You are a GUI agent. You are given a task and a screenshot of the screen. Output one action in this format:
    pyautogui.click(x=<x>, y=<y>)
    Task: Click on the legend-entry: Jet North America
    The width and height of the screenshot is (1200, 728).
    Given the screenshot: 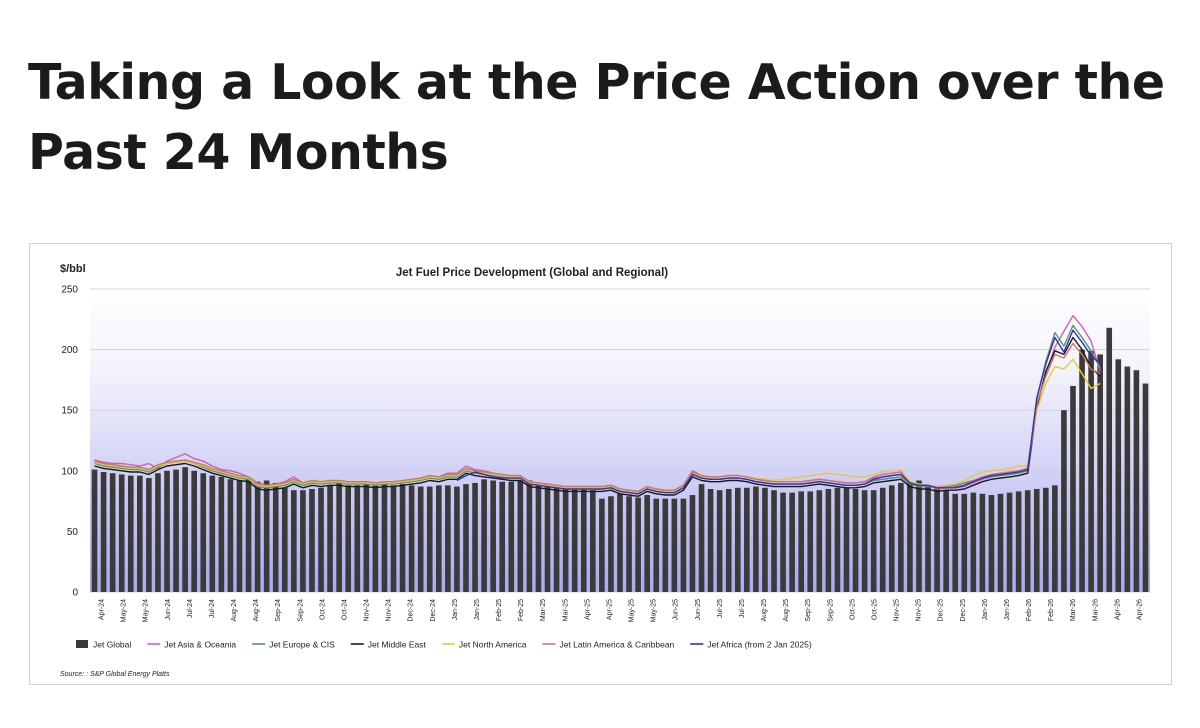 What is the action you would take?
    pyautogui.click(x=493, y=645)
    